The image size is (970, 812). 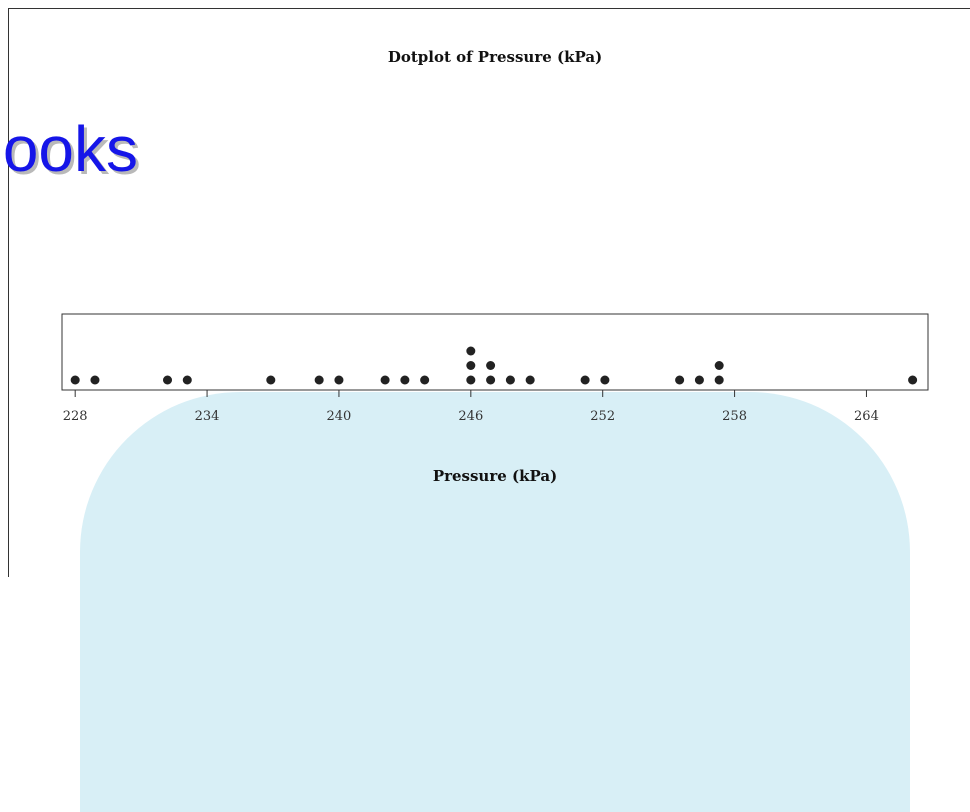 What do you see at coordinates (470, 416) in the screenshot?
I see `x-tick-label: 246` at bounding box center [470, 416].